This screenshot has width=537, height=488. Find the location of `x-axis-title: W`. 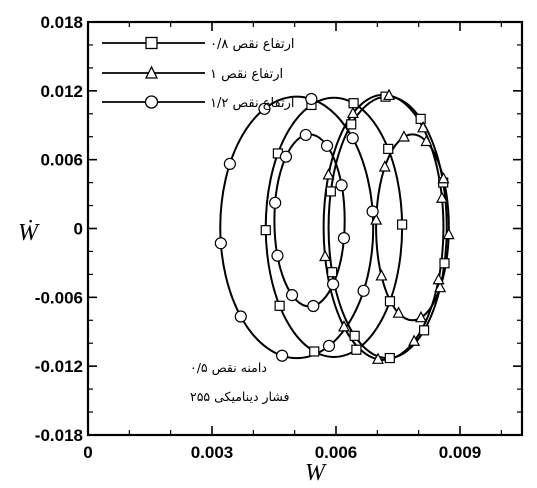

x-axis-title: W is located at coordinates (316, 473).